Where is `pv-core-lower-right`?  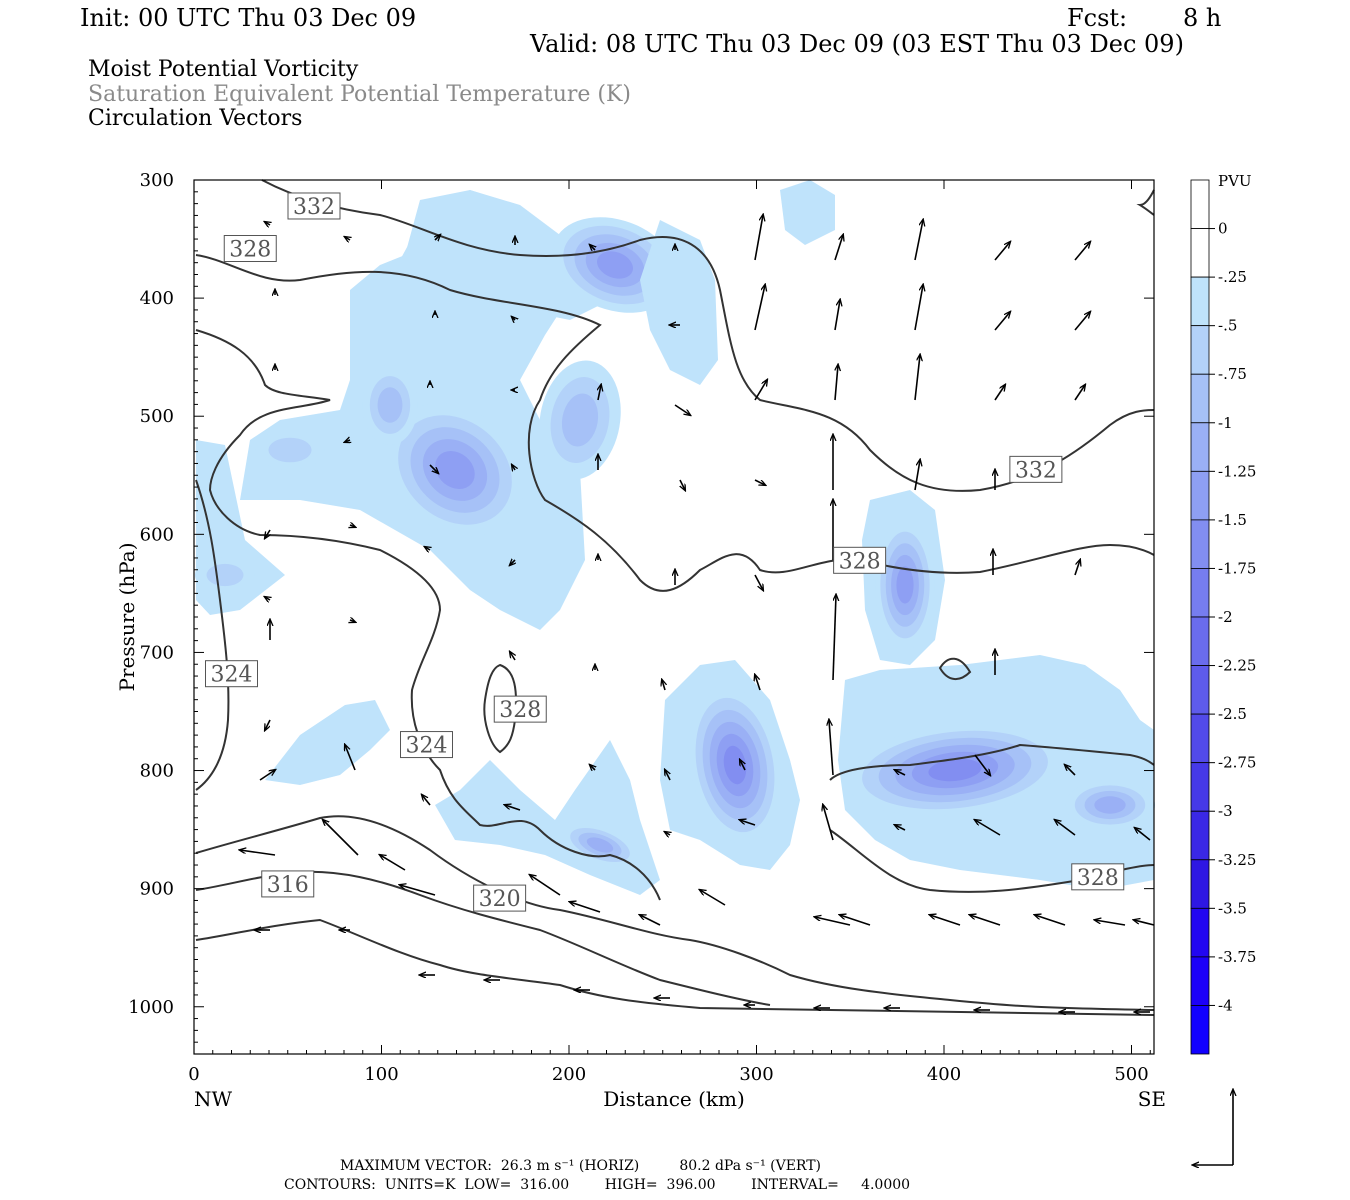 pv-core-lower-right is located at coordinates (955, 770).